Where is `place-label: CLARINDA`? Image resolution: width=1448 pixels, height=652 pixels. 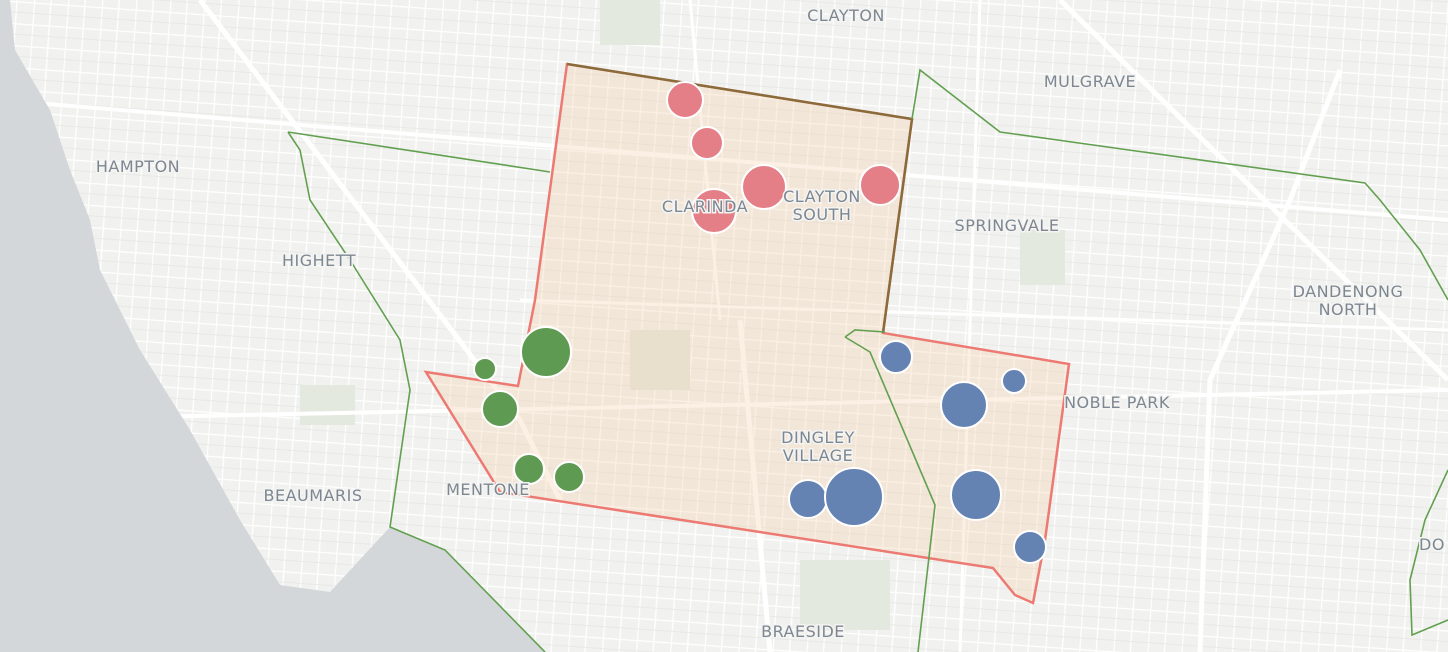 place-label: CLARINDA is located at coordinates (705, 206).